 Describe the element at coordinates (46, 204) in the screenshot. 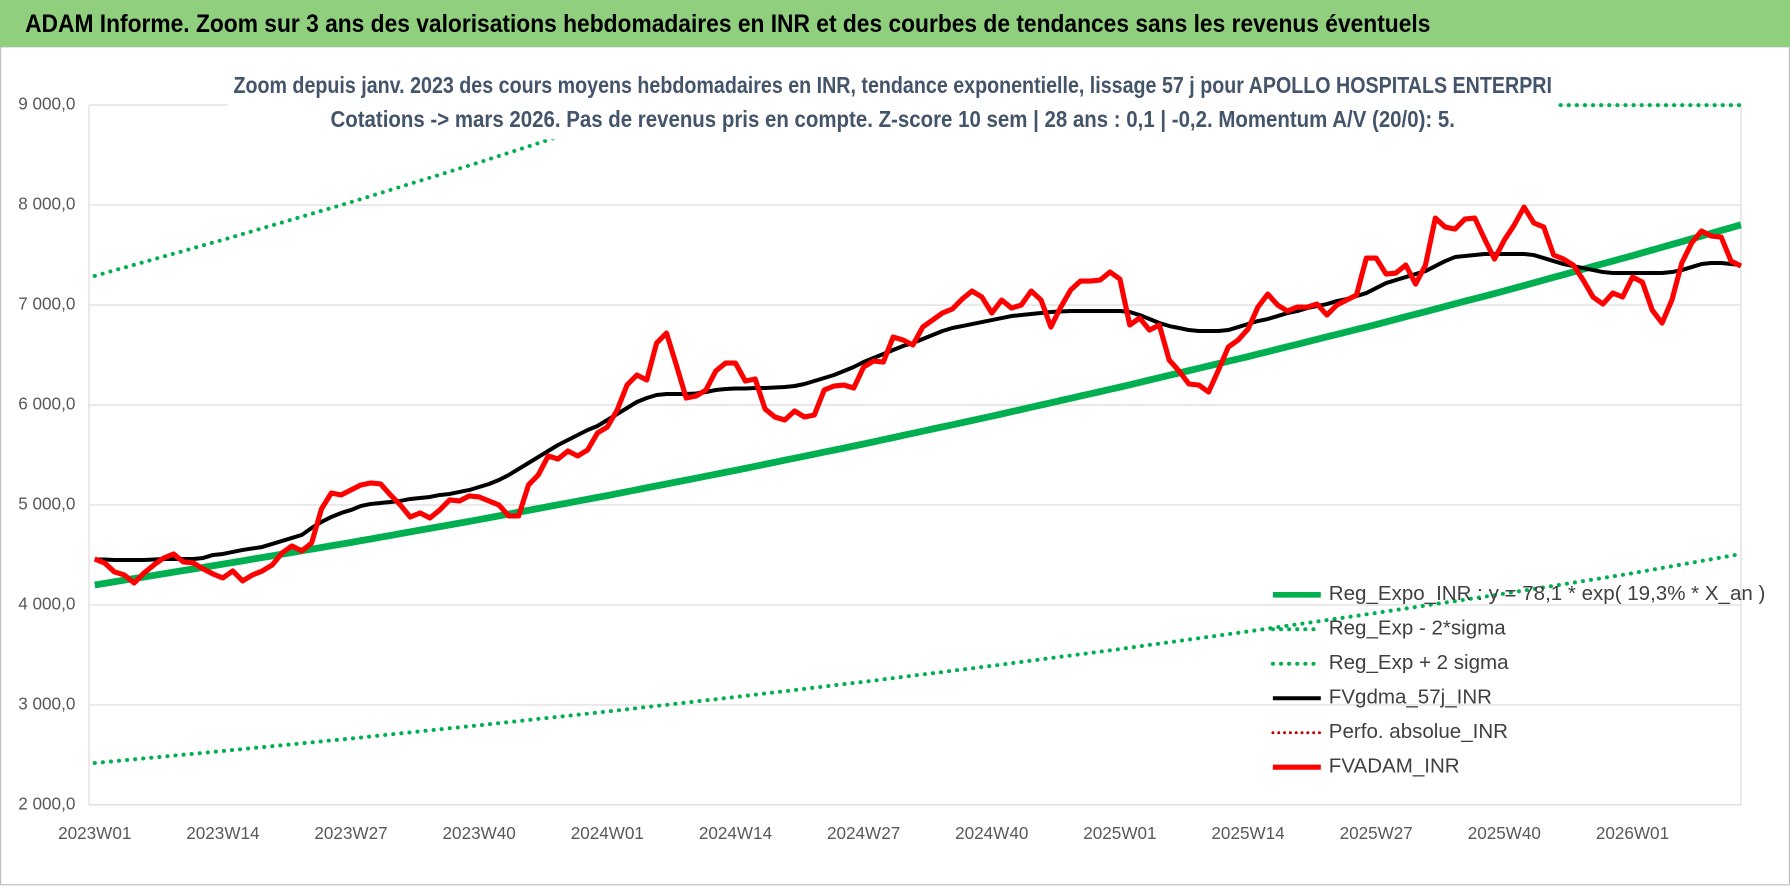

I see `y-tick-label: 8 000,0` at that location.